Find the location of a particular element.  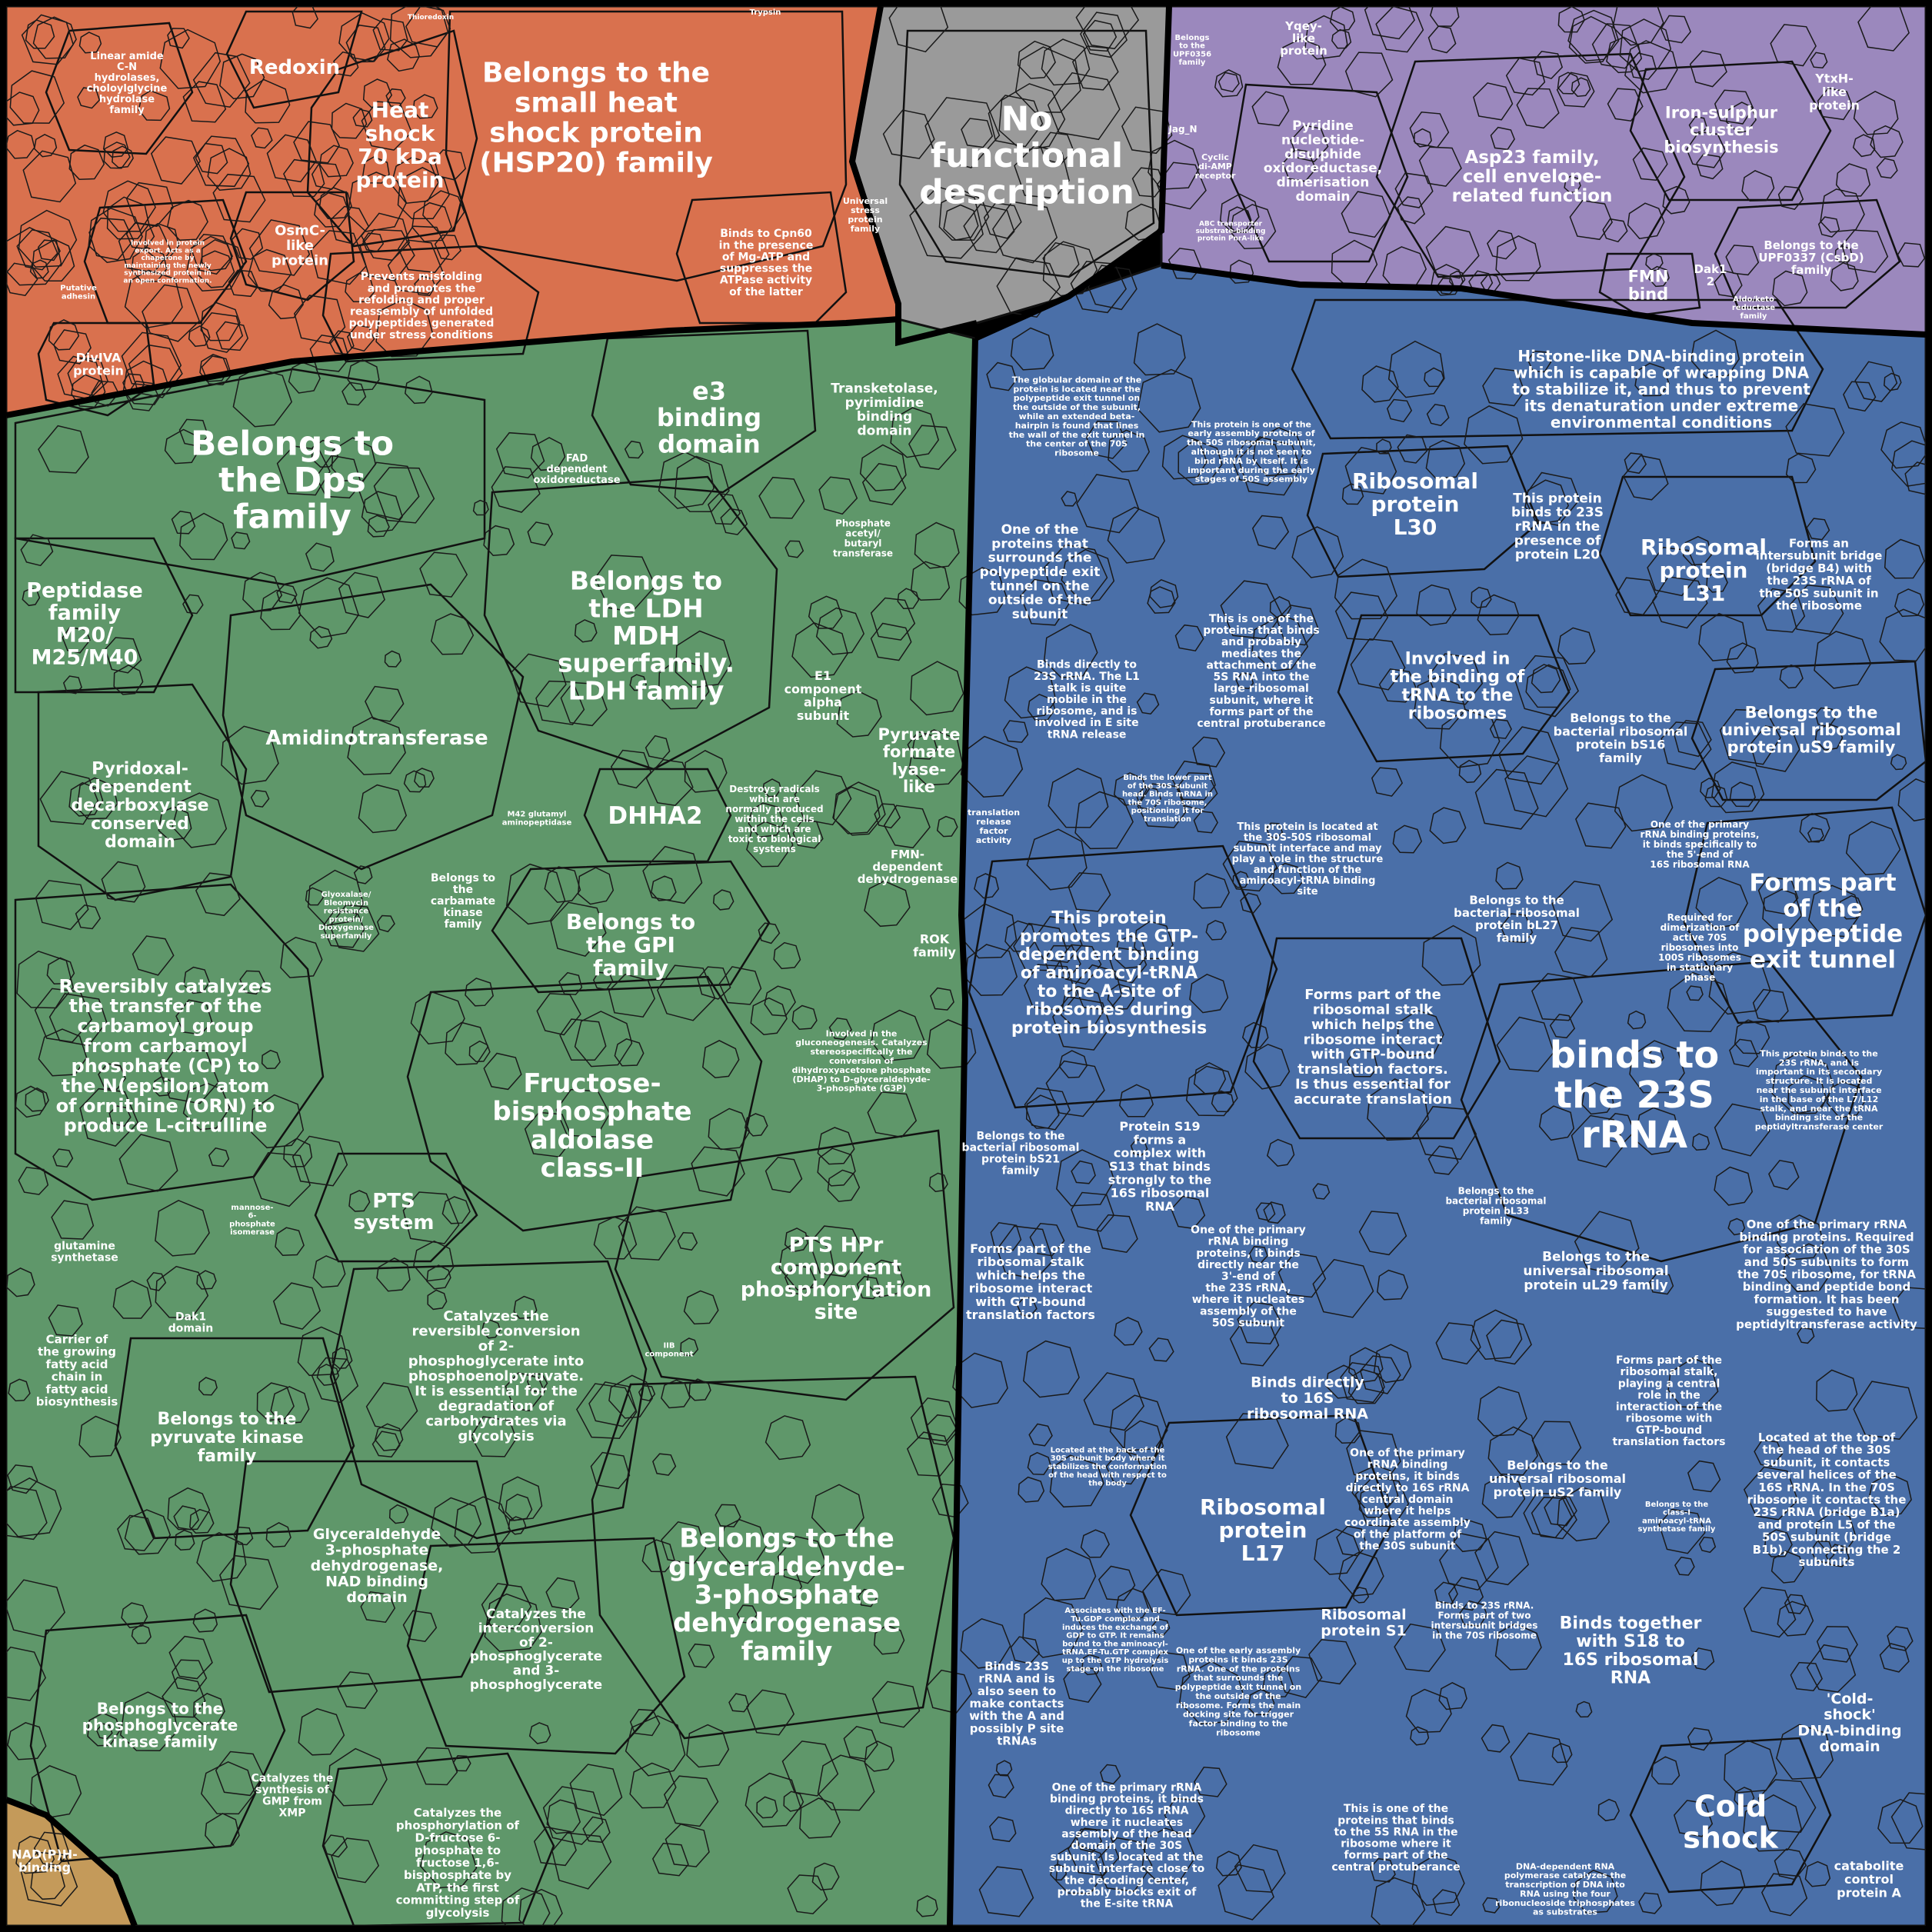

cell-e3 is located at coordinates (704, 411).